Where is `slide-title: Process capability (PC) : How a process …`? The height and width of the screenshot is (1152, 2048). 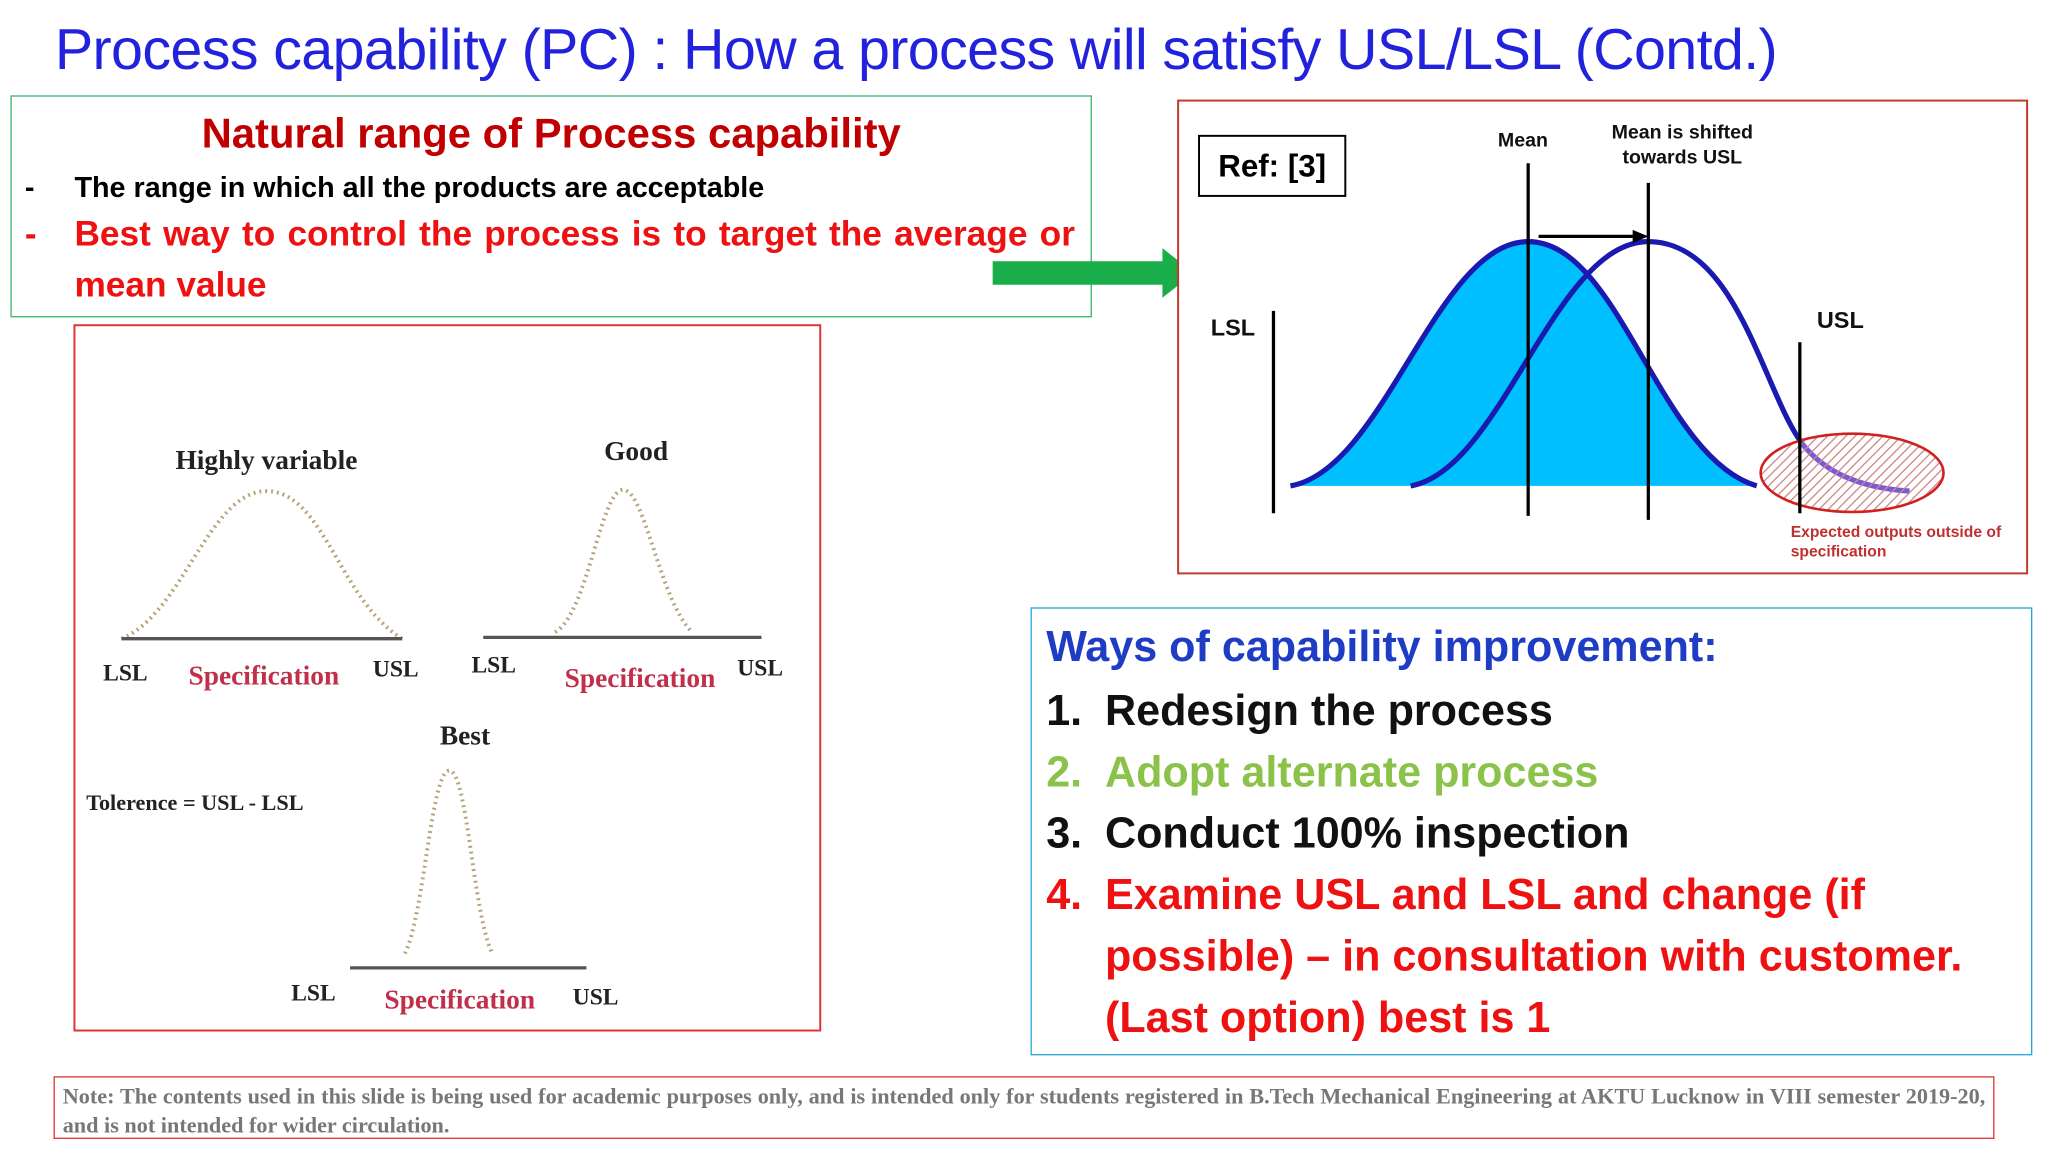 slide-title: Process capability (PC) : How a process … is located at coordinates (916, 50).